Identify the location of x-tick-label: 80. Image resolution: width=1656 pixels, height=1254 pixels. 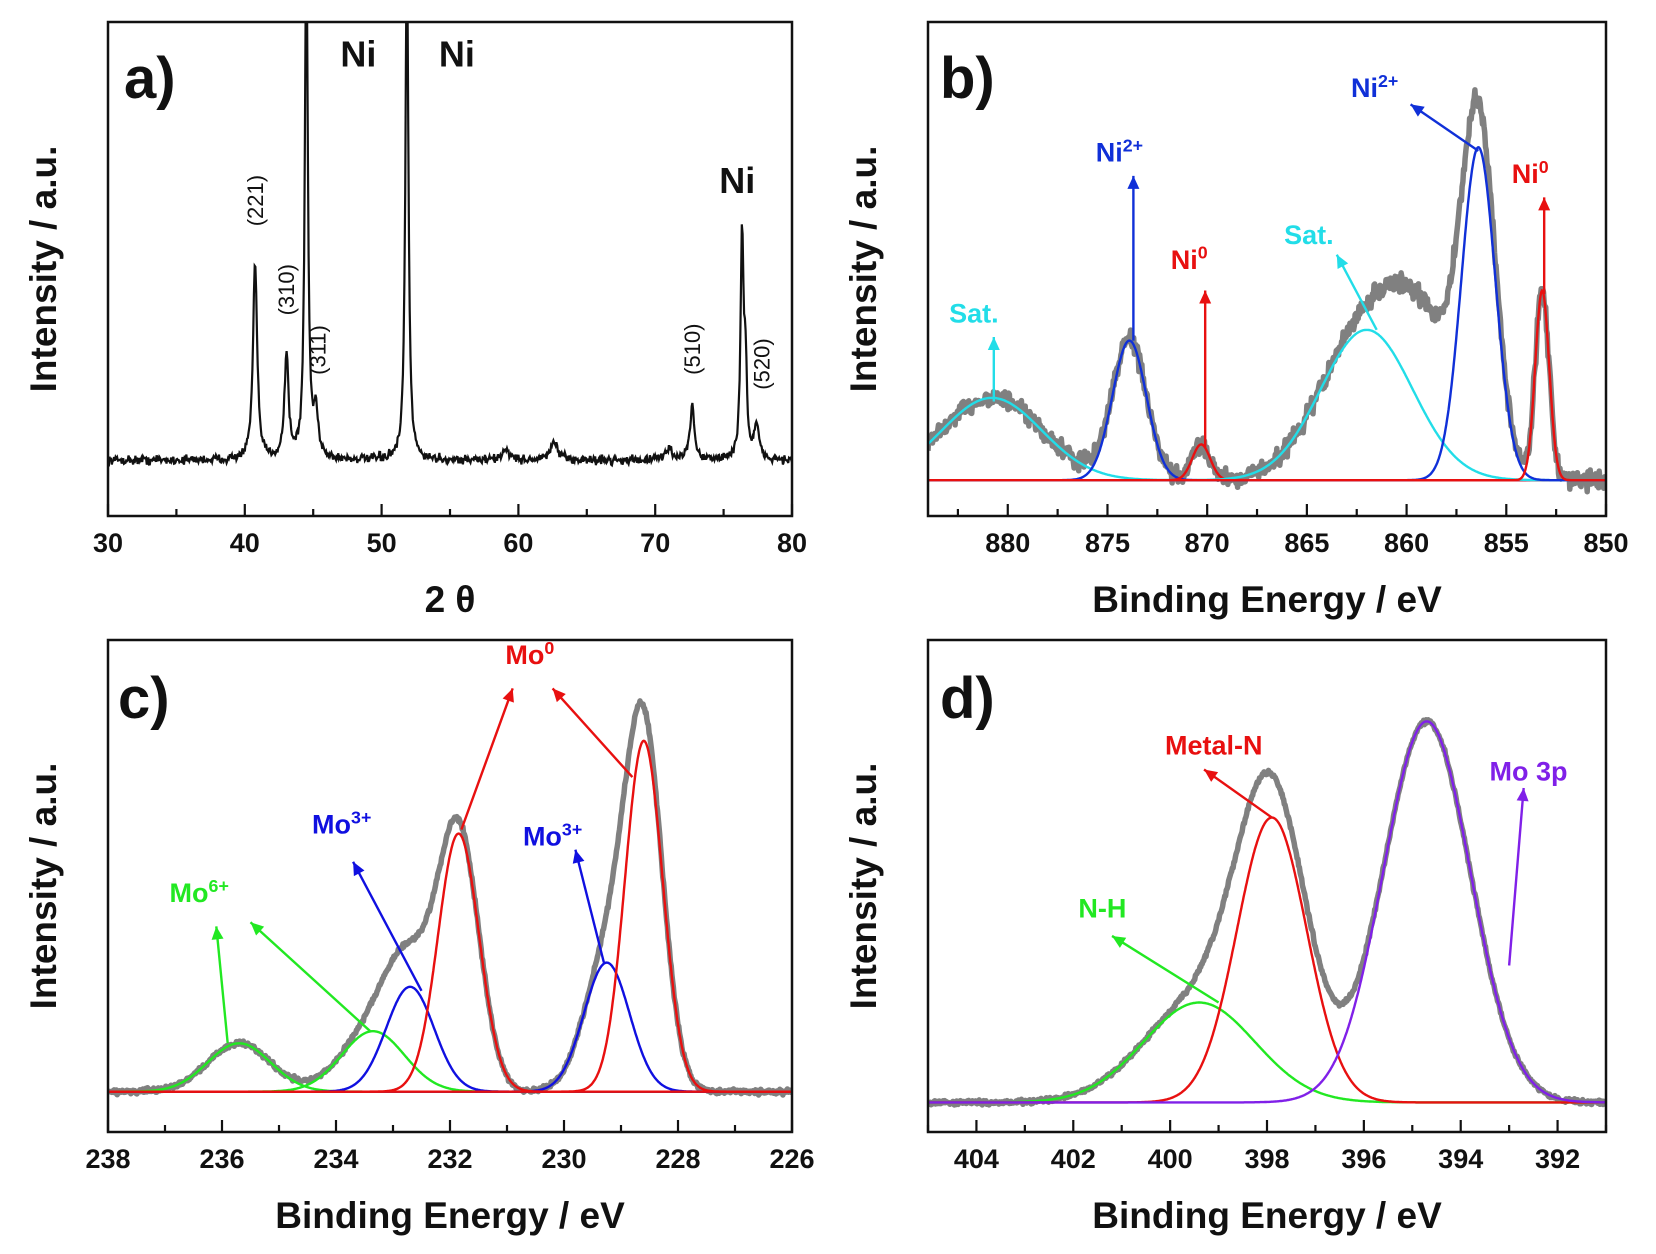
(792, 543).